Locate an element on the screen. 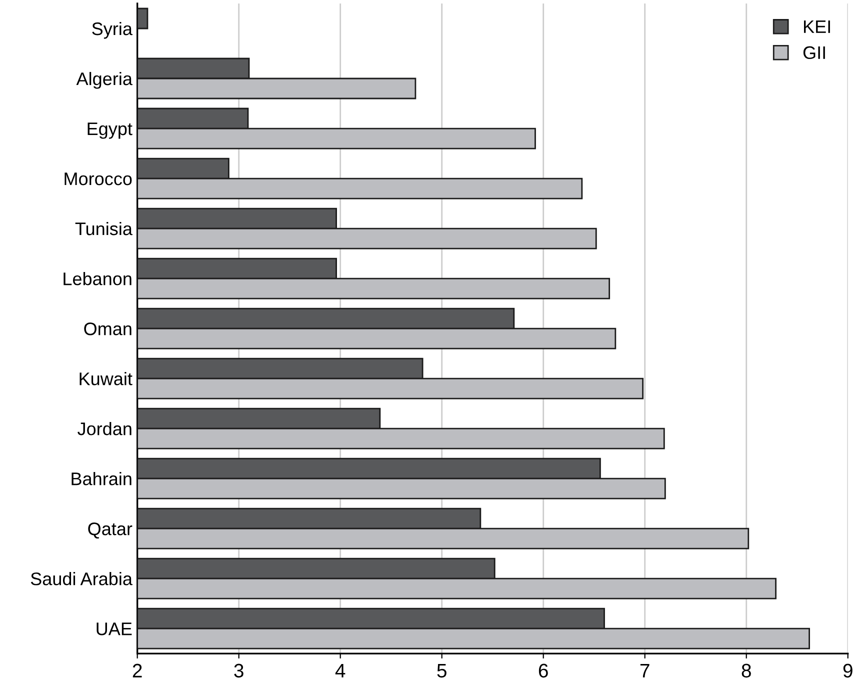  y-tick-label: Kuwait is located at coordinates (106, 379).